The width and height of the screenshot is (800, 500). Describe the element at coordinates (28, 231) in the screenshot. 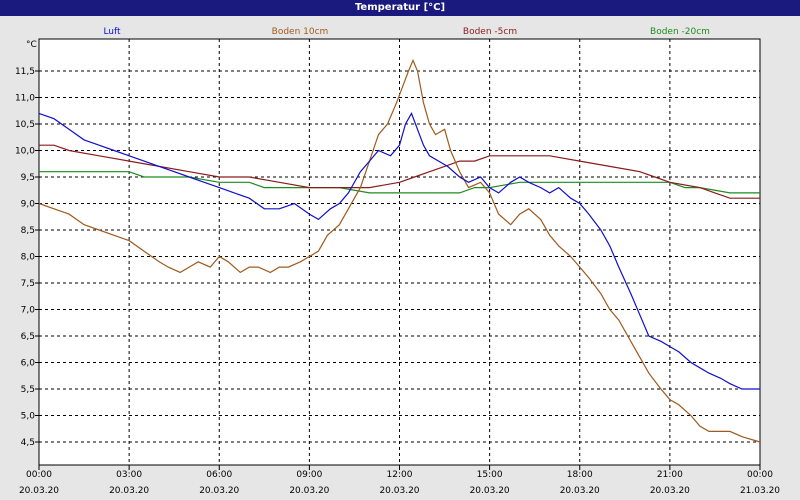

I see `y-tick-label: 8,5` at that location.